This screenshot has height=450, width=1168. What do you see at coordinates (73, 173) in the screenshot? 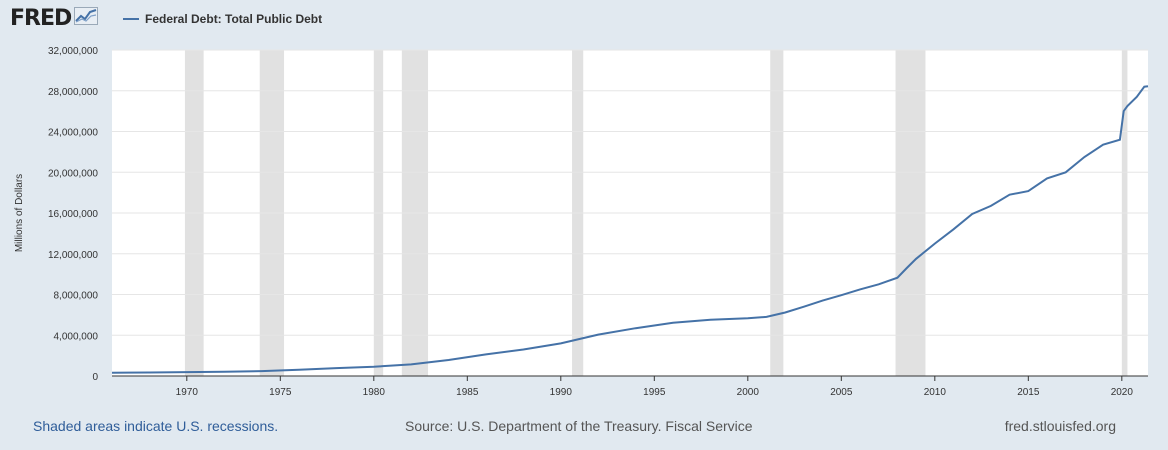
I see `y-tick-label-5: 20,000,000` at bounding box center [73, 173].